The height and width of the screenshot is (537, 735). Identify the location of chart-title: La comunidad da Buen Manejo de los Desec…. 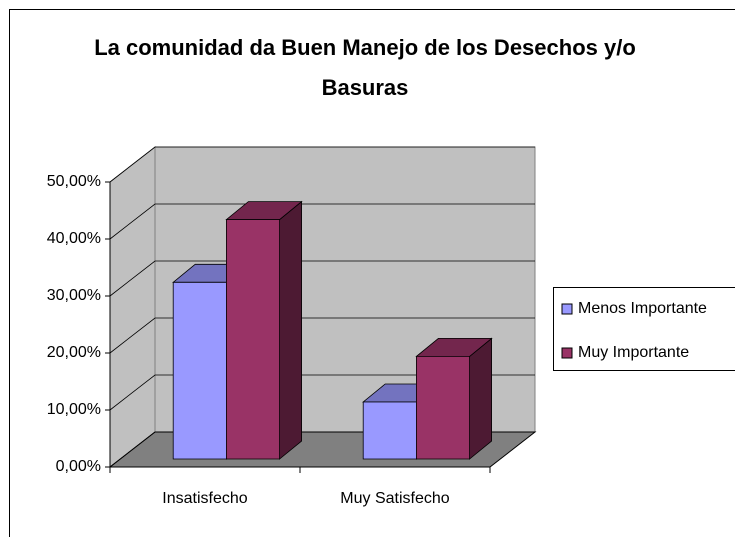
(365, 67).